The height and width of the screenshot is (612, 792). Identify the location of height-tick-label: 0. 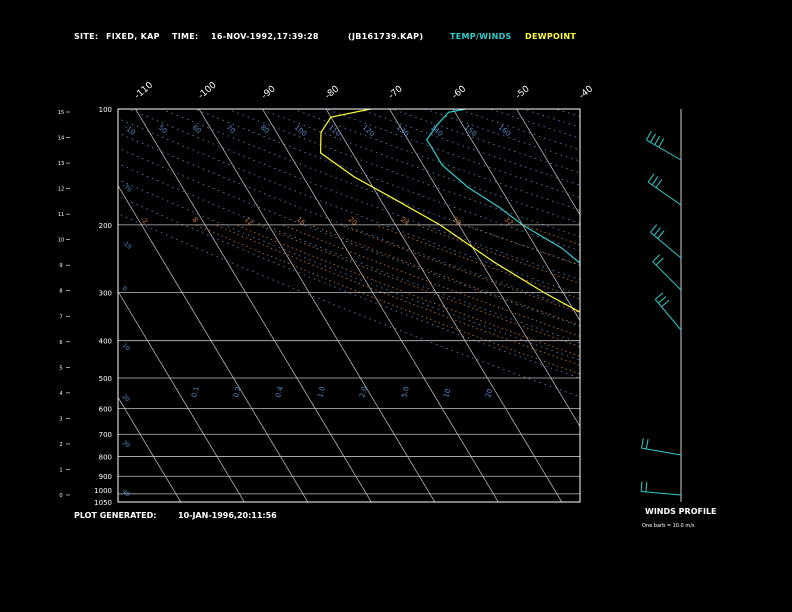
(60, 496).